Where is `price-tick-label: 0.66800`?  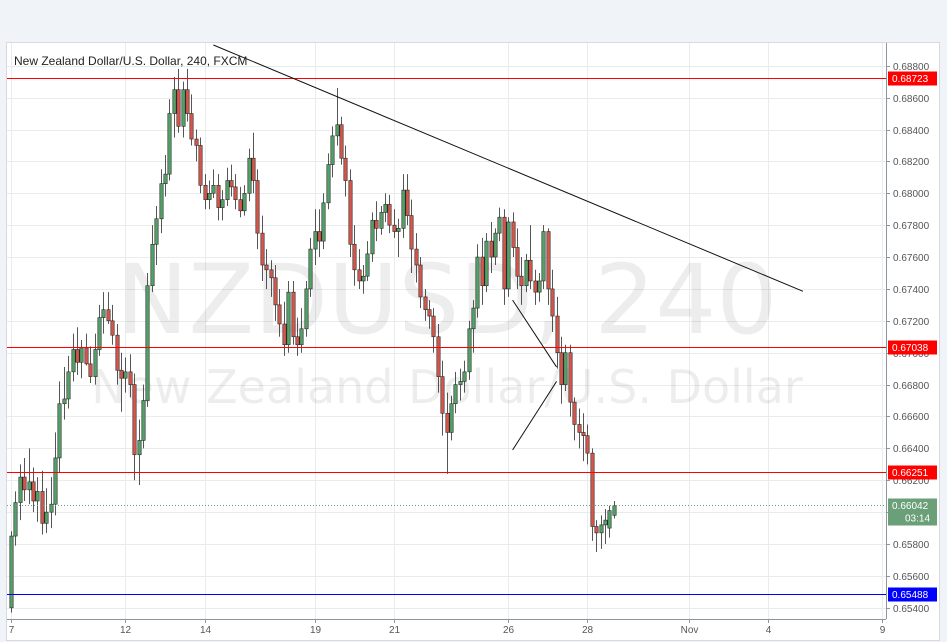 price-tick-label: 0.66800 is located at coordinates (911, 386).